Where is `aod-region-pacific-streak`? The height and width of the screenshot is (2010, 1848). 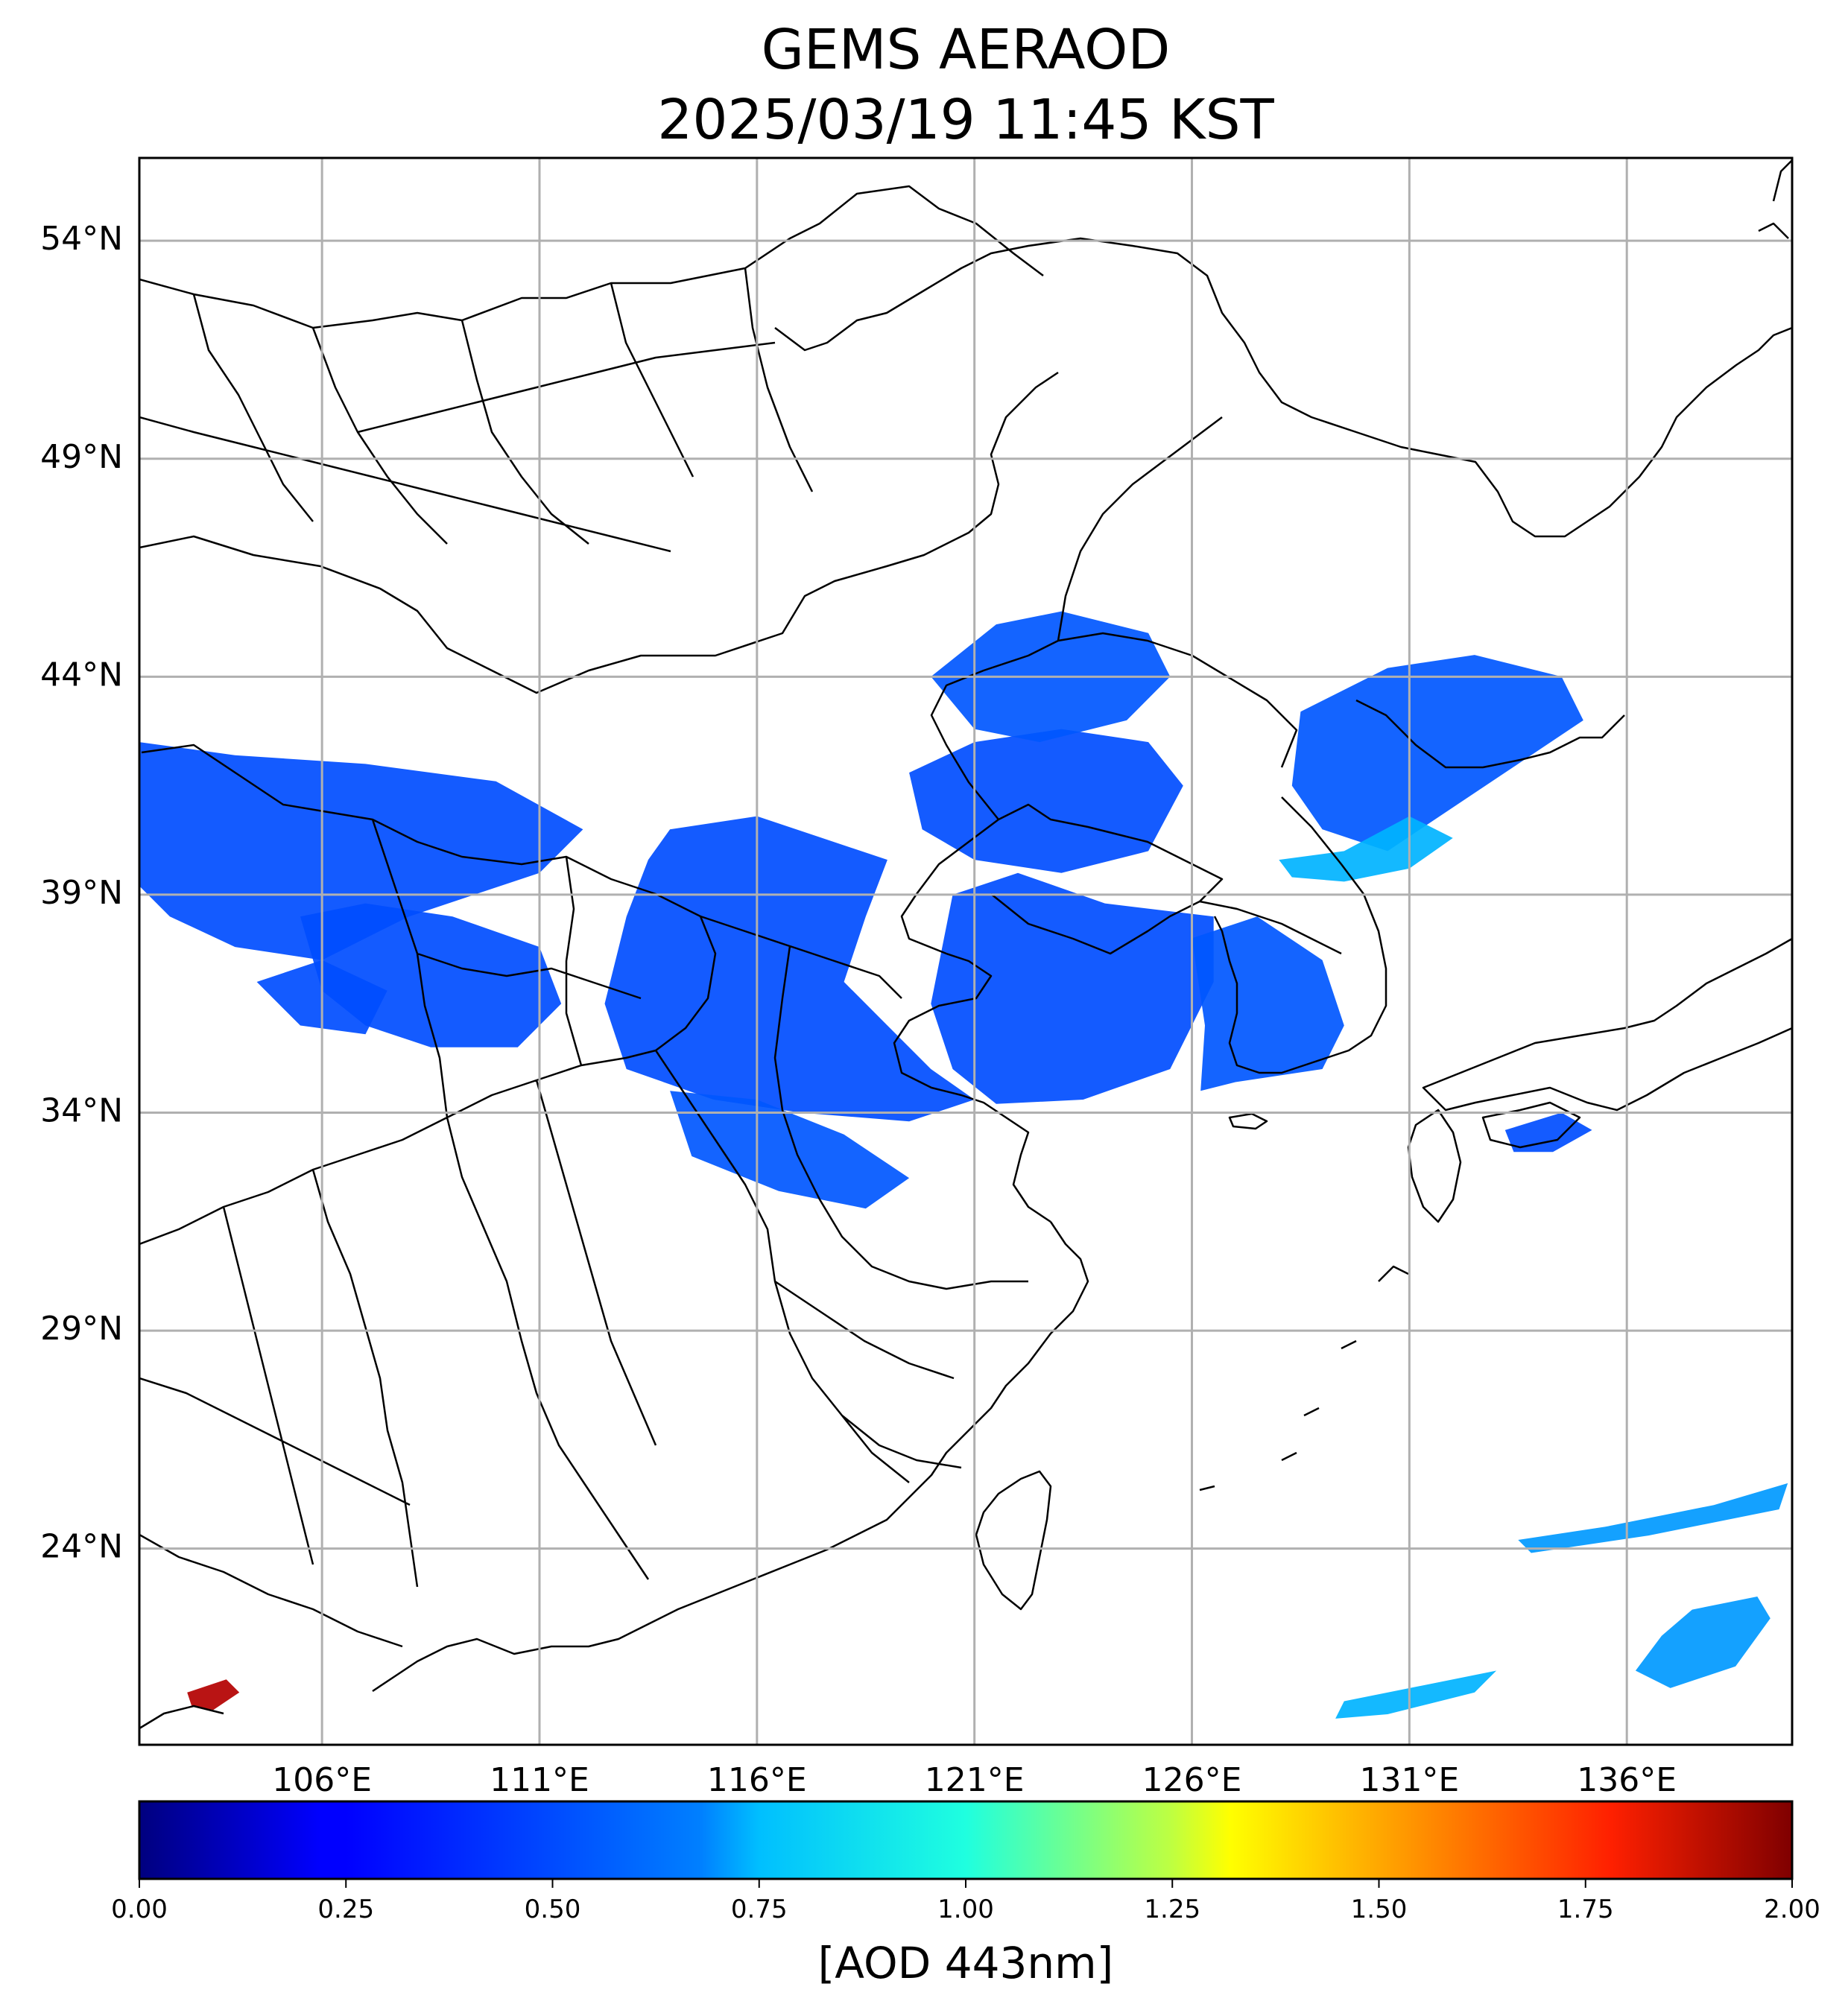 aod-region-pacific-streak is located at coordinates (1653, 1518).